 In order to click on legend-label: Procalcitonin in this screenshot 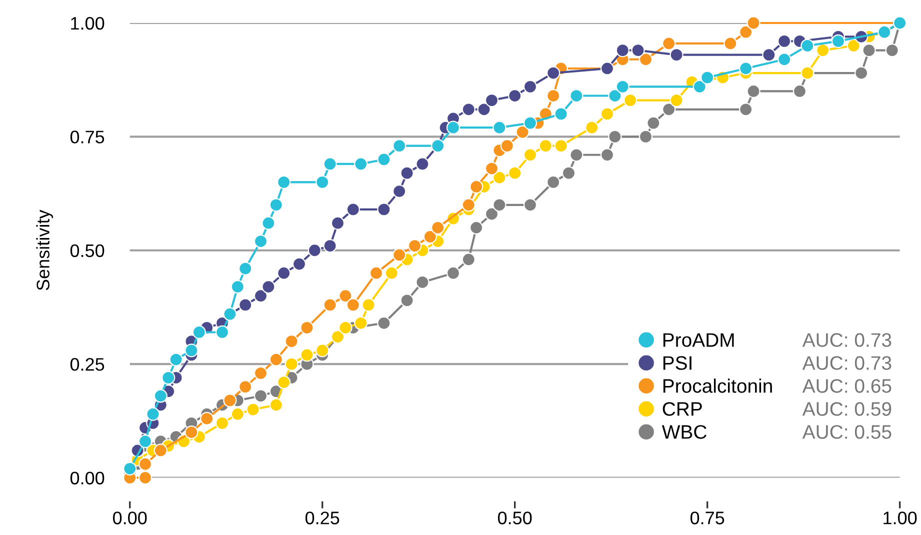, I will do `click(717, 385)`.